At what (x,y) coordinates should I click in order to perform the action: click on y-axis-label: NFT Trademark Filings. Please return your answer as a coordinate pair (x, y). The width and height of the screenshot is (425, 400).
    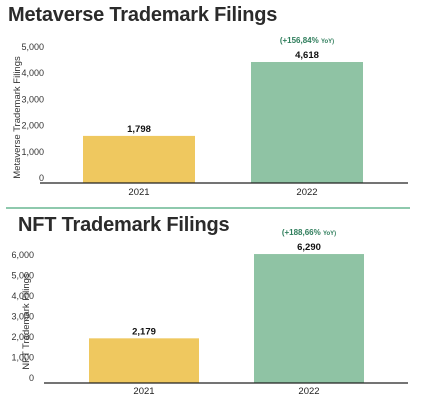
    Looking at the image, I should click on (26, 321).